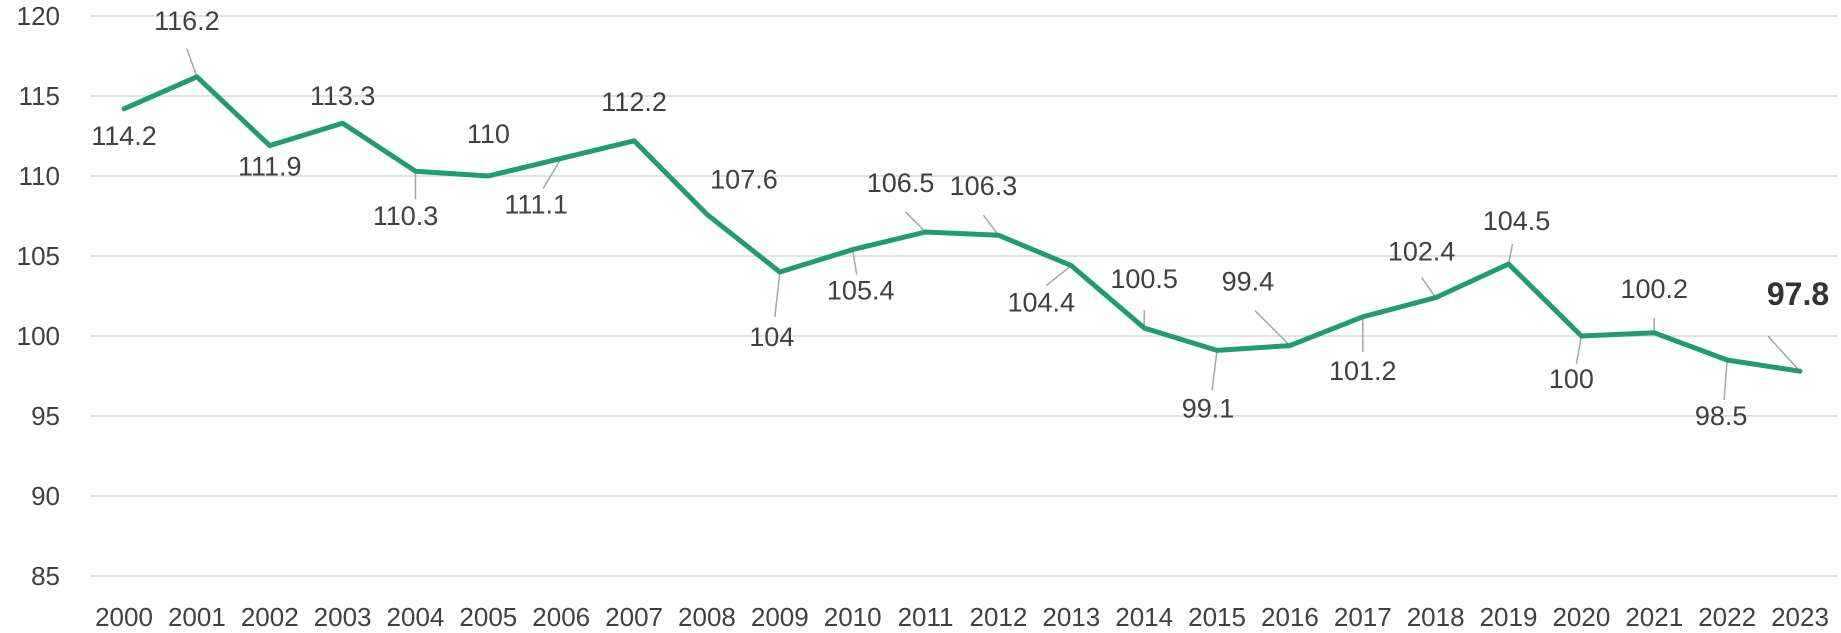 This screenshot has width=1841, height=633. What do you see at coordinates (270, 617) in the screenshot?
I see `x-tick-label: 2002` at bounding box center [270, 617].